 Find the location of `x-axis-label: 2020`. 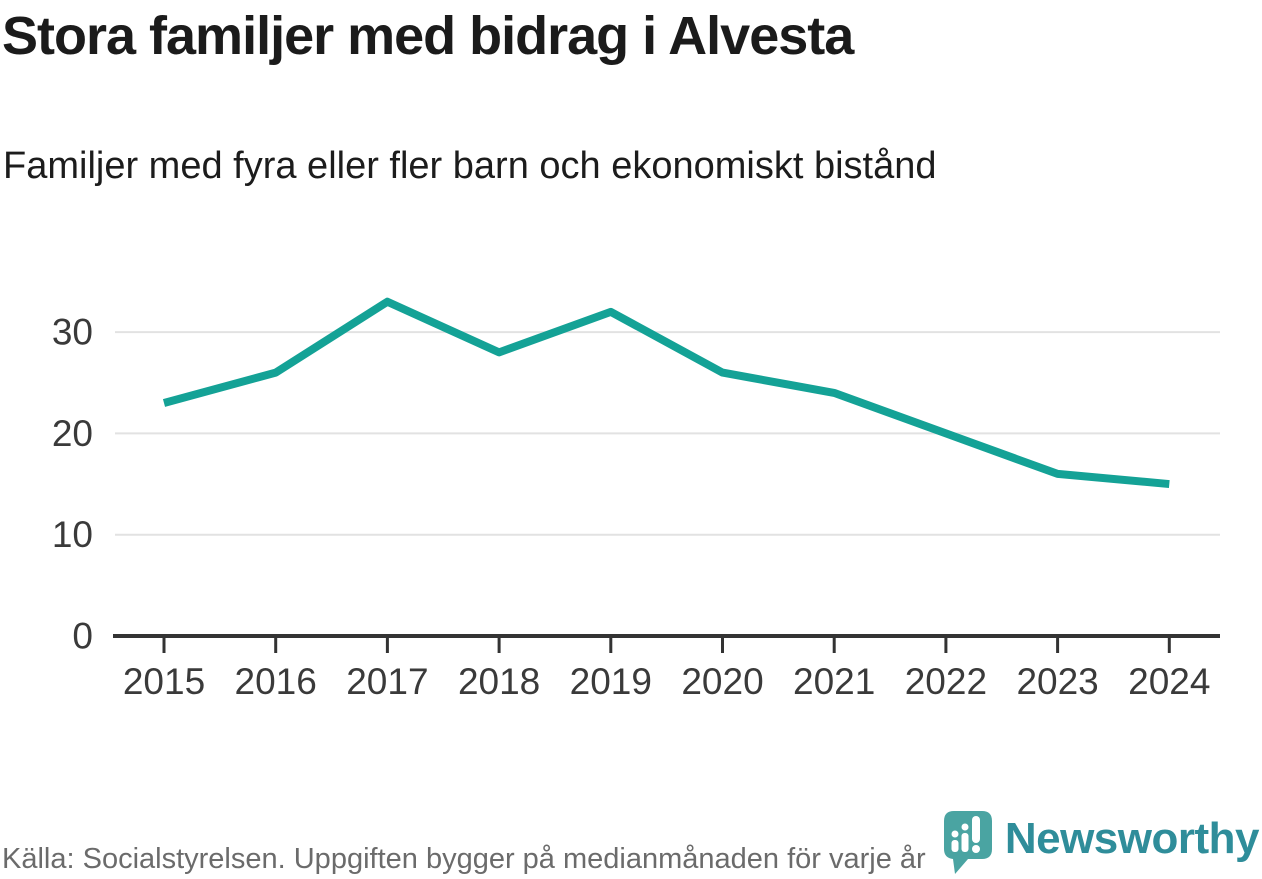

x-axis-label: 2020 is located at coordinates (722, 681).